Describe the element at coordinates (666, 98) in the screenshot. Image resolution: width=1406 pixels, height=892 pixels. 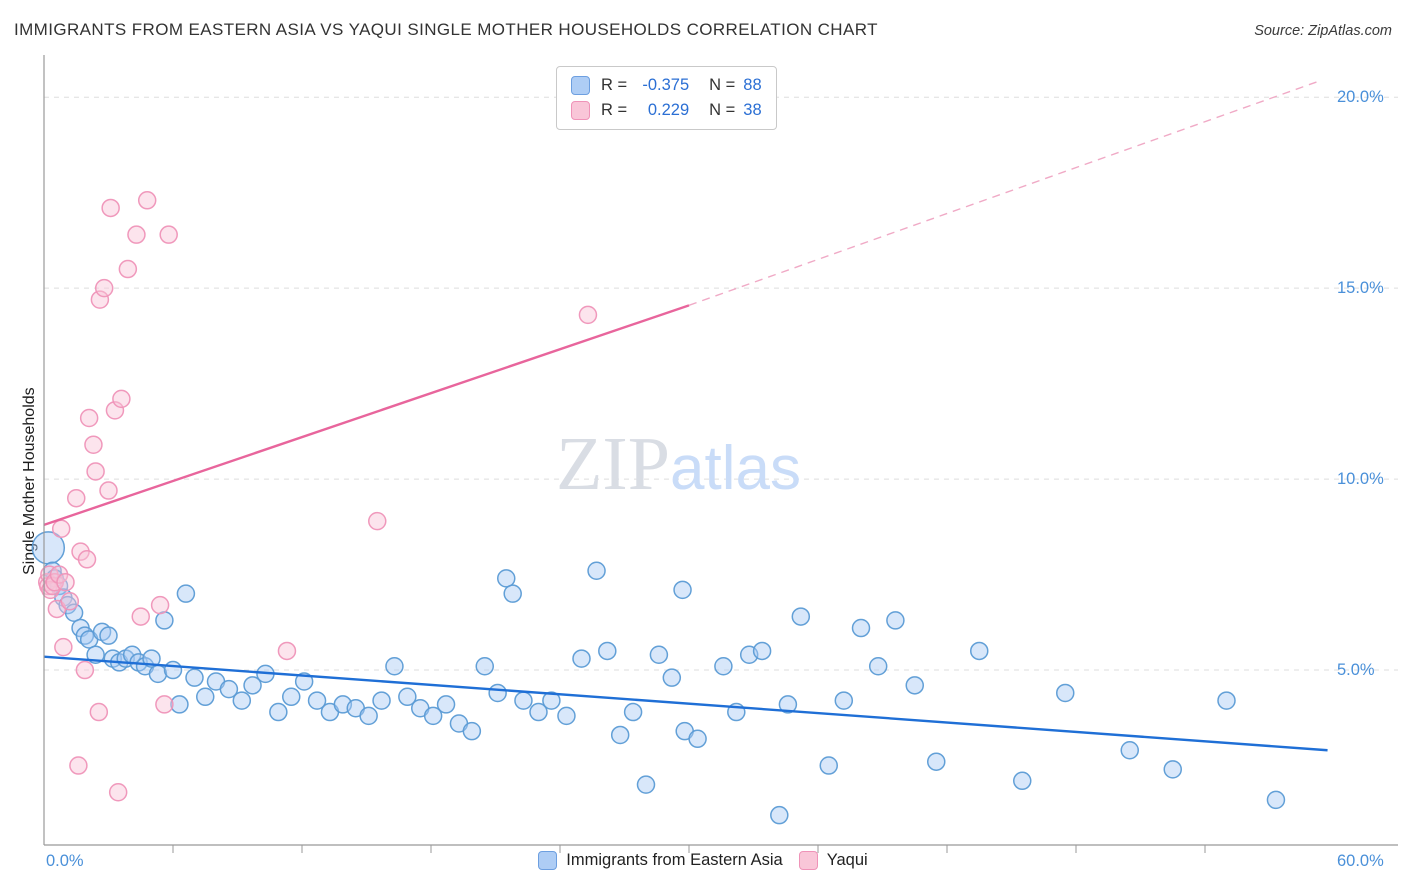
I see `correlation-stats-legend: R = -0.375 N = 88 R = 0.229 N = 38` at that location.